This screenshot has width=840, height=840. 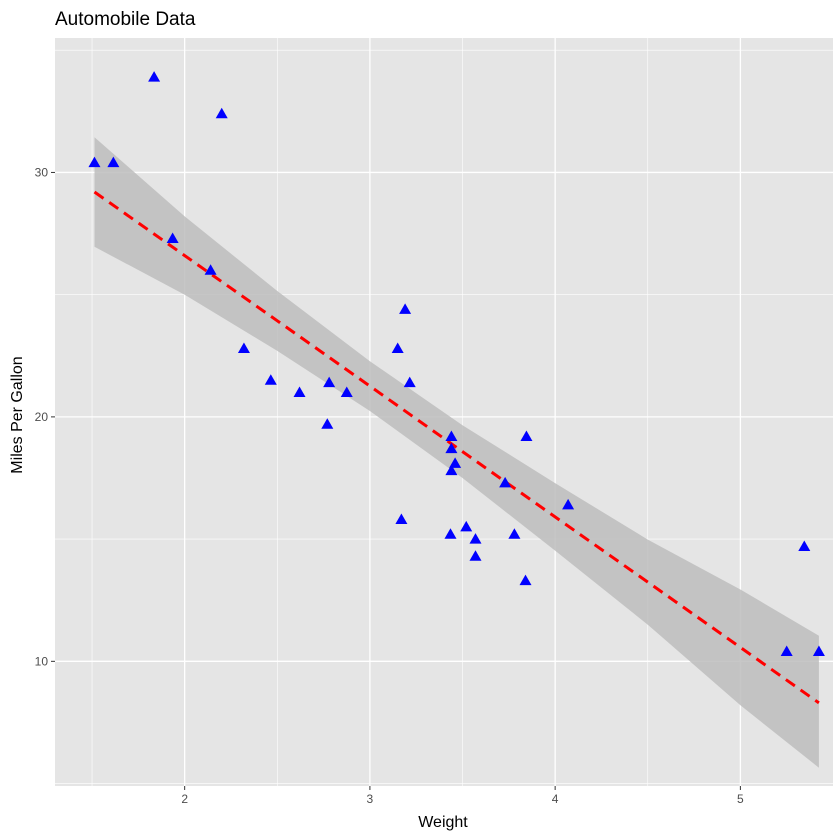 What do you see at coordinates (443, 822) in the screenshot?
I see `x-axis-label: Weight` at bounding box center [443, 822].